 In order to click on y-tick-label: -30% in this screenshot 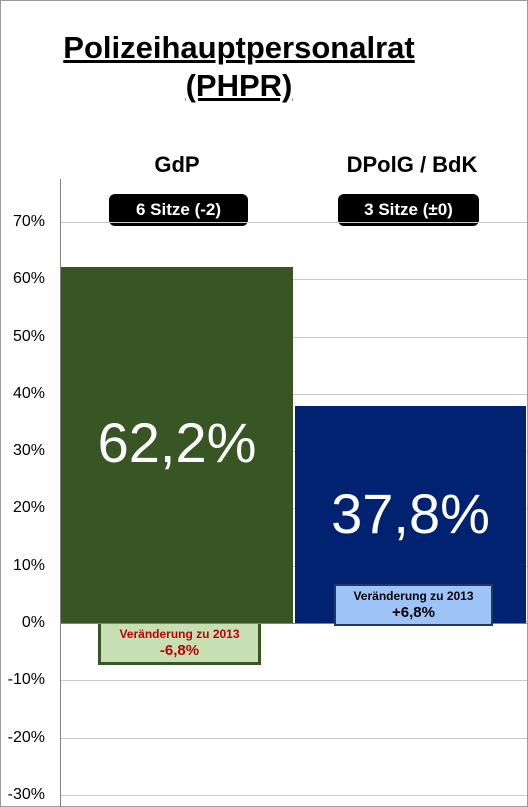, I will do `click(26, 794)`.